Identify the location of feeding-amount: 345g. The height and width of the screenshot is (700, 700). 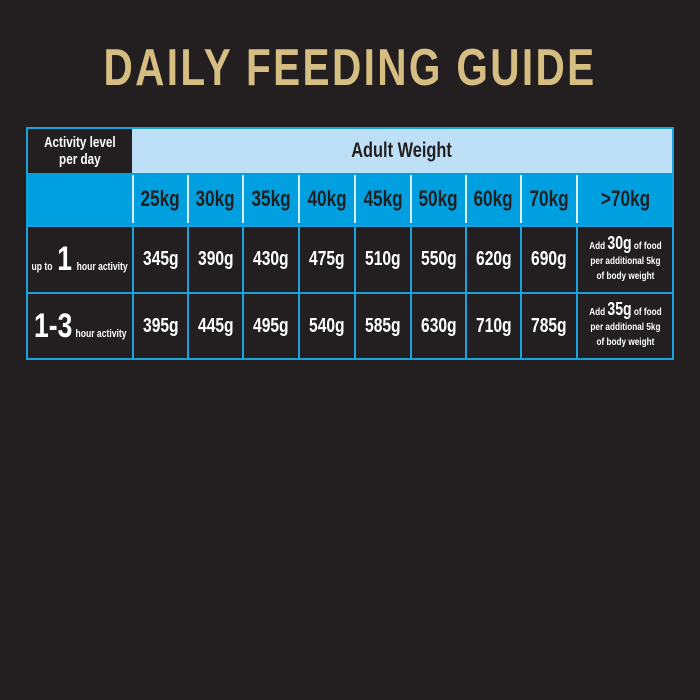
(160, 259).